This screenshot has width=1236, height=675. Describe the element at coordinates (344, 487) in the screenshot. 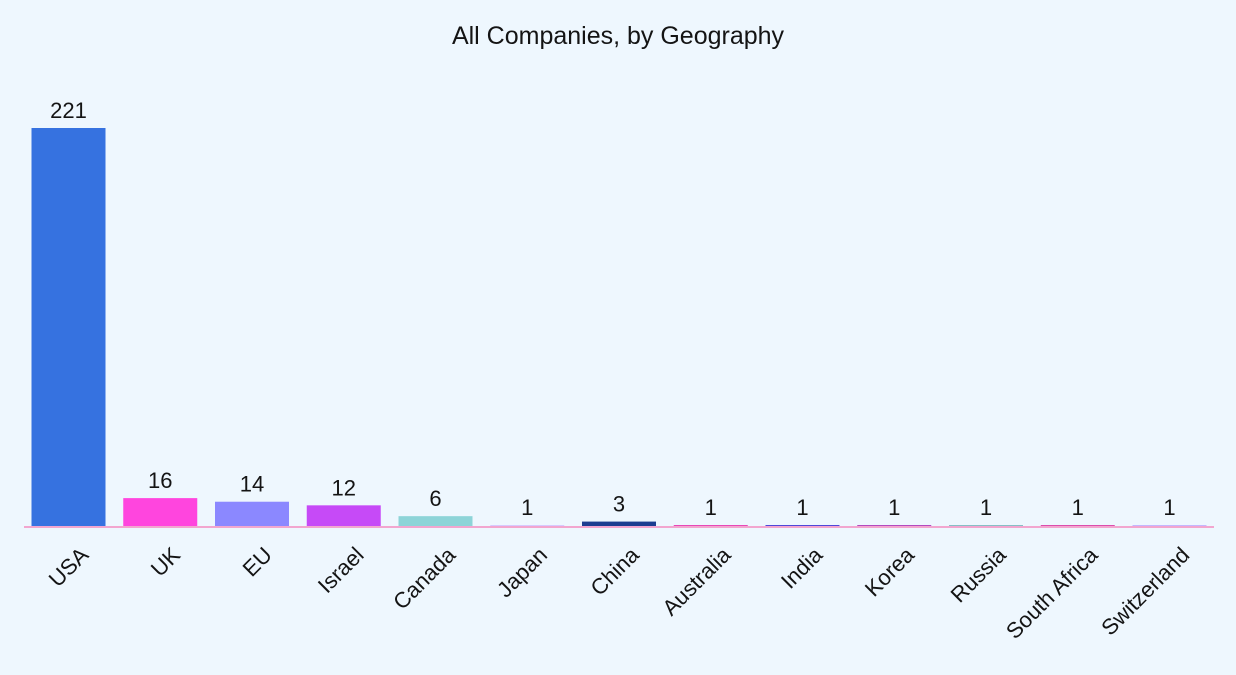

I see `value-label-israel: 12` at that location.